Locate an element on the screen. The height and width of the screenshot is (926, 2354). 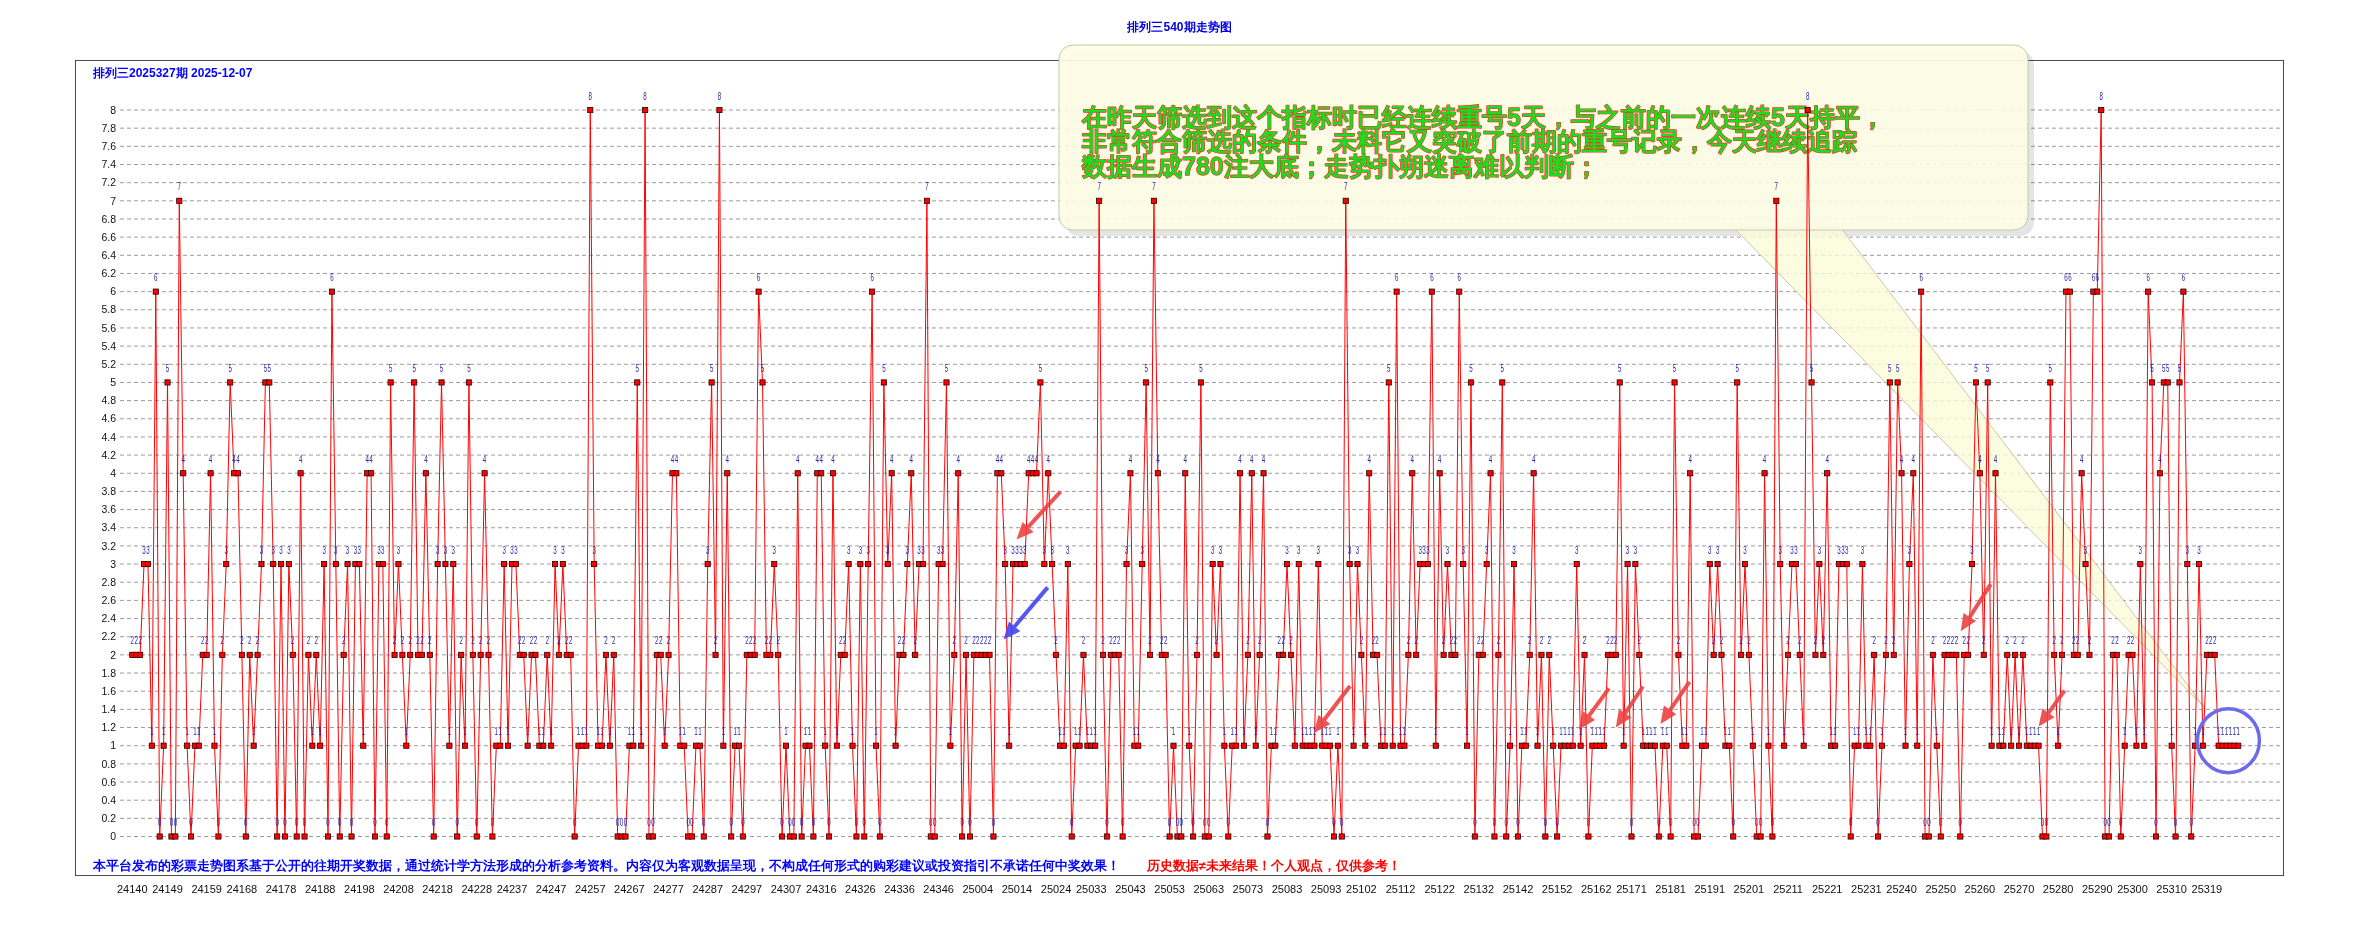
y-tick-label: 7.6 is located at coordinates (109, 146).